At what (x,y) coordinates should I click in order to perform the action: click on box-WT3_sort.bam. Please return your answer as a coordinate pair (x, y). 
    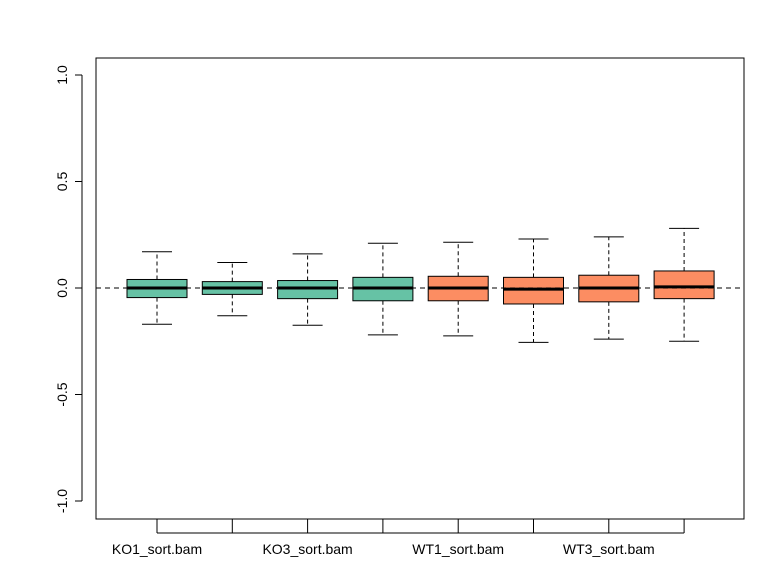
    Looking at the image, I should click on (609, 288).